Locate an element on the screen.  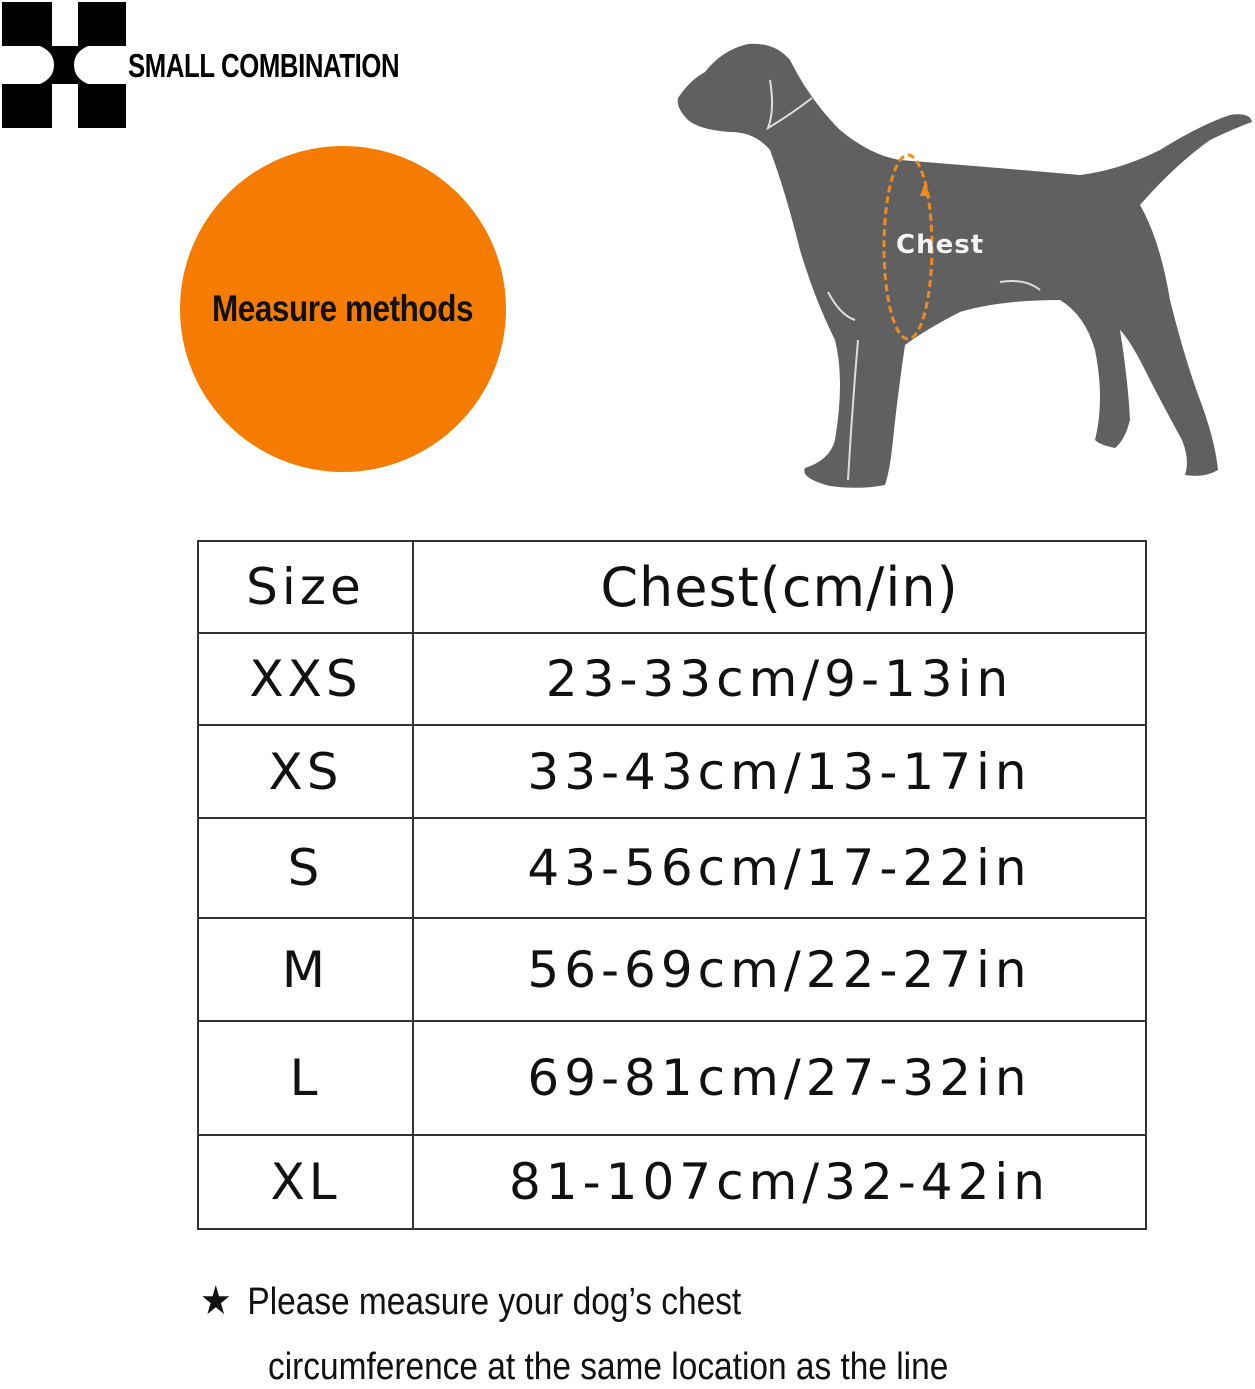
chest-cell: 43-56cm/17-22in is located at coordinates (779, 868).